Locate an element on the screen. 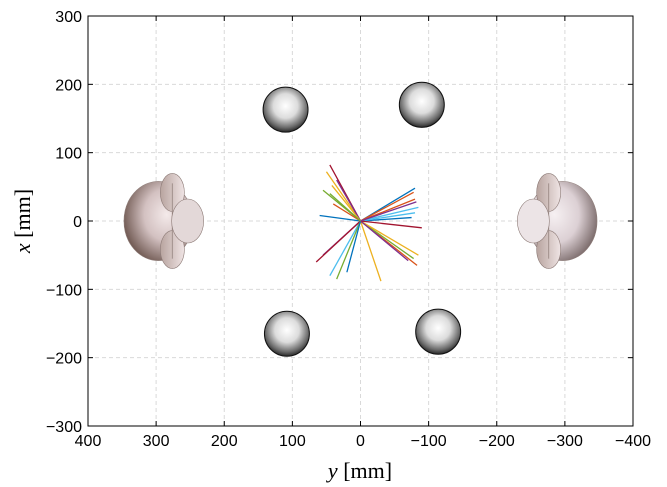 Image resolution: width=667 pixels, height=487 pixels. x-tick-label: 300 is located at coordinates (156, 441).